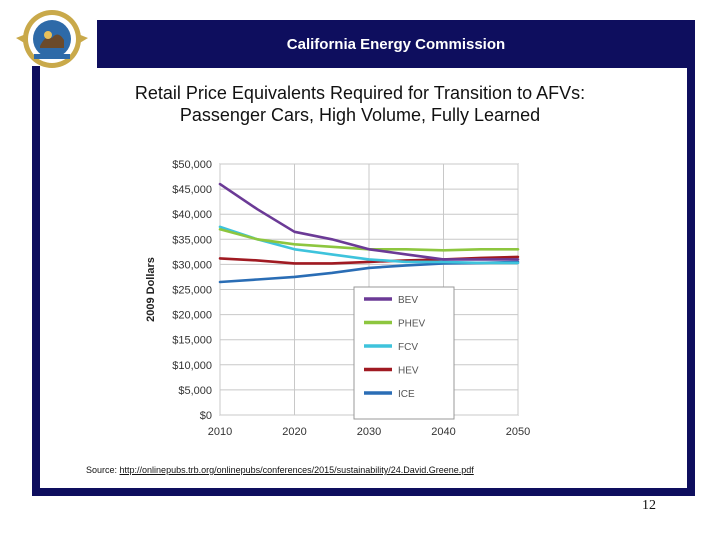  What do you see at coordinates (408, 347) in the screenshot?
I see `legend-label-fcv: FCV` at bounding box center [408, 347].